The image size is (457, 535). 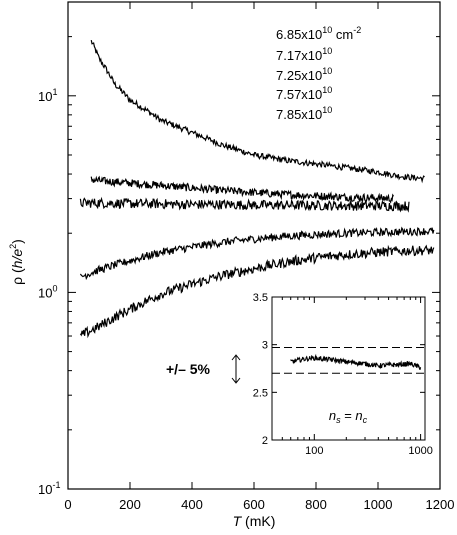 I want to click on legend-entry-0: 6.85x1010 cm-2, so click(x=318, y=33).